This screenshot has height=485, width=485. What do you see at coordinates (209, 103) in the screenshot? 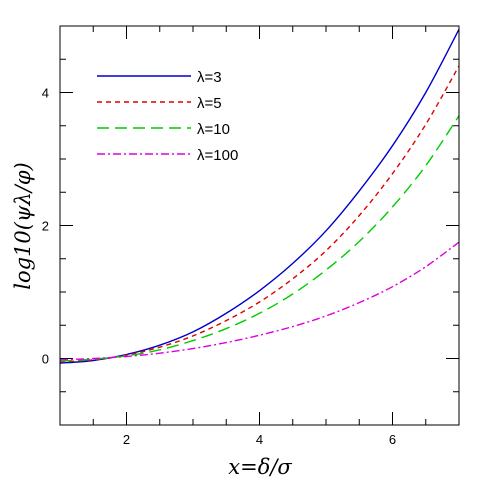
I see `legend-label: λ=5` at bounding box center [209, 103].